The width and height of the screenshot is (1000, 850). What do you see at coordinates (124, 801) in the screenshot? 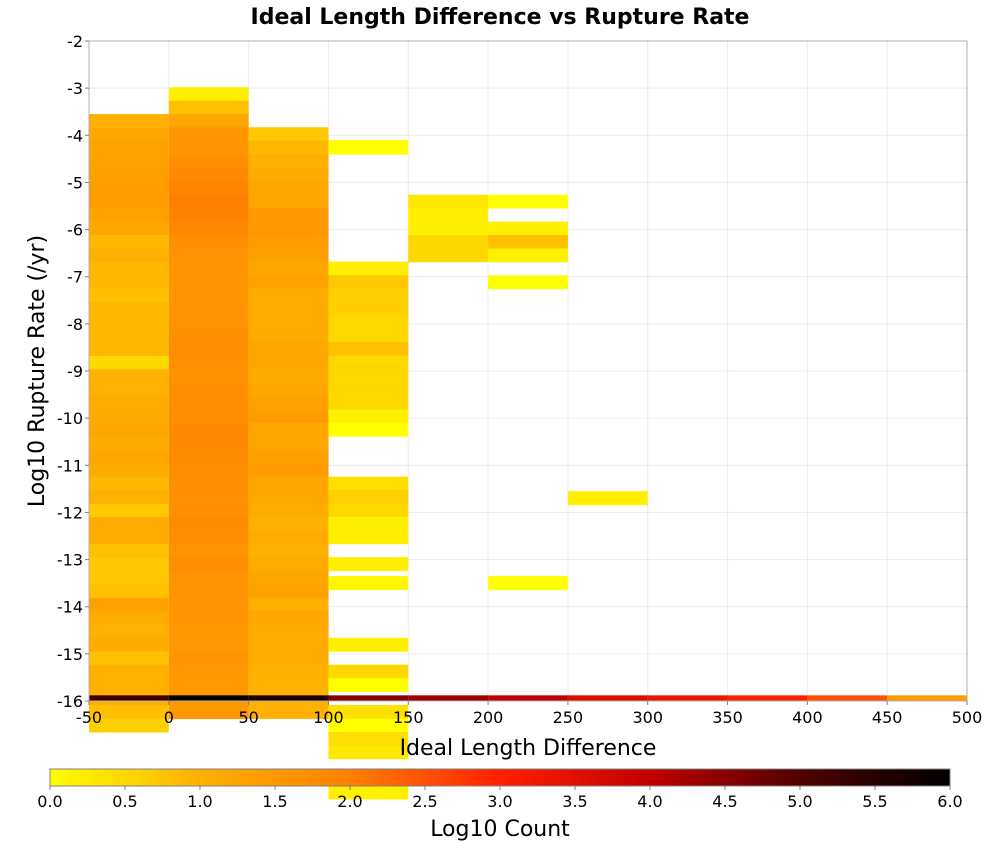
I see `colorbar-tick-label: 0.5` at bounding box center [124, 801].